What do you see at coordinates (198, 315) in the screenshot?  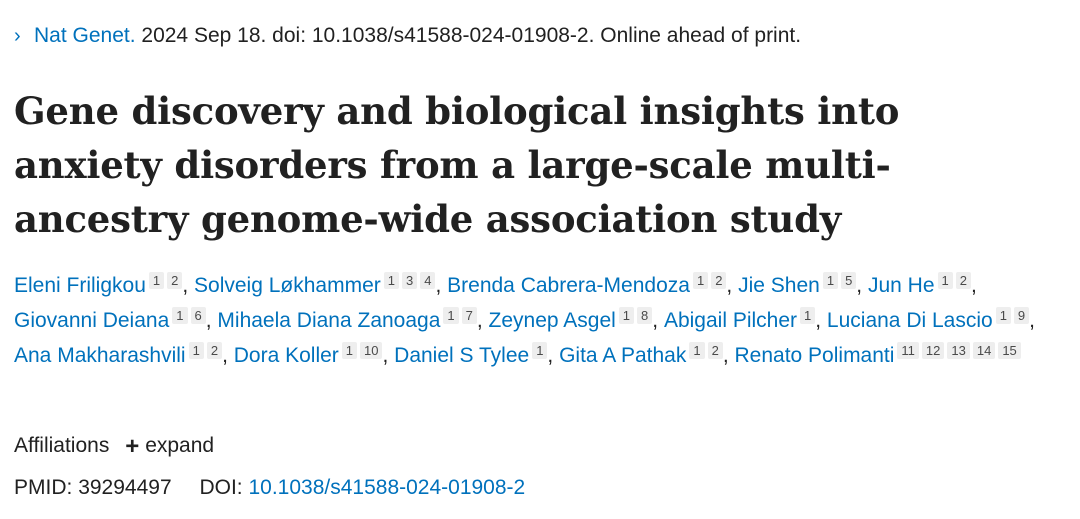 I see `affiliation-badge: 6` at bounding box center [198, 315].